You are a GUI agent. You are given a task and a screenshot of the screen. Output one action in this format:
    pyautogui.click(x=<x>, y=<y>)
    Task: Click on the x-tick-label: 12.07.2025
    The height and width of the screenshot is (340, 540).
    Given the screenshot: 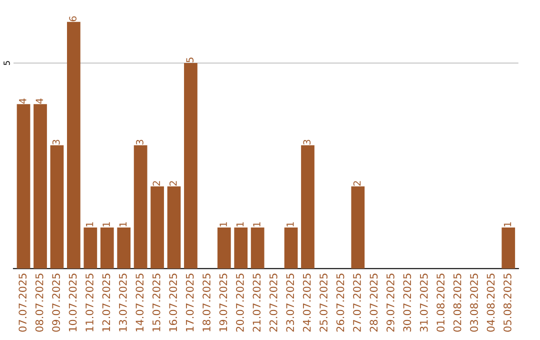 What is the action you would take?
    pyautogui.click(x=106, y=303)
    